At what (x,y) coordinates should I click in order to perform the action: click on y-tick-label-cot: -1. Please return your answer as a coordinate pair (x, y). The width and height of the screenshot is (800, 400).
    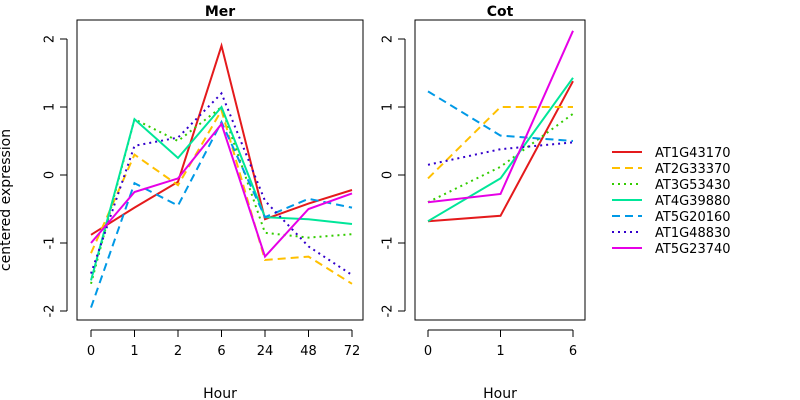
    Looking at the image, I should click on (388, 243).